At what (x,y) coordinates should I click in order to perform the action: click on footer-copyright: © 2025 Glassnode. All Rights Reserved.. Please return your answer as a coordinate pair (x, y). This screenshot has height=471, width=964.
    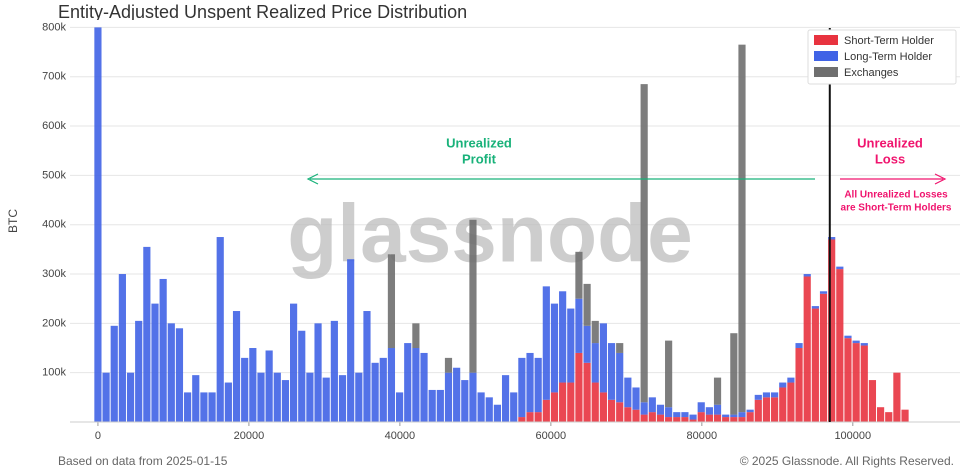
    Looking at the image, I should click on (847, 461).